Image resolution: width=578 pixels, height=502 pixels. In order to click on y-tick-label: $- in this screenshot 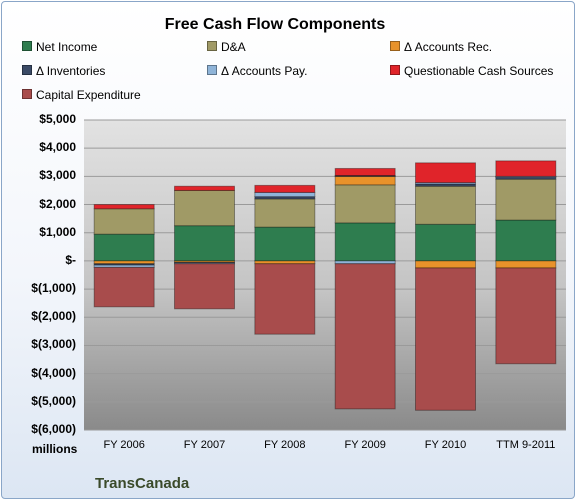, I will do `click(70, 259)`.